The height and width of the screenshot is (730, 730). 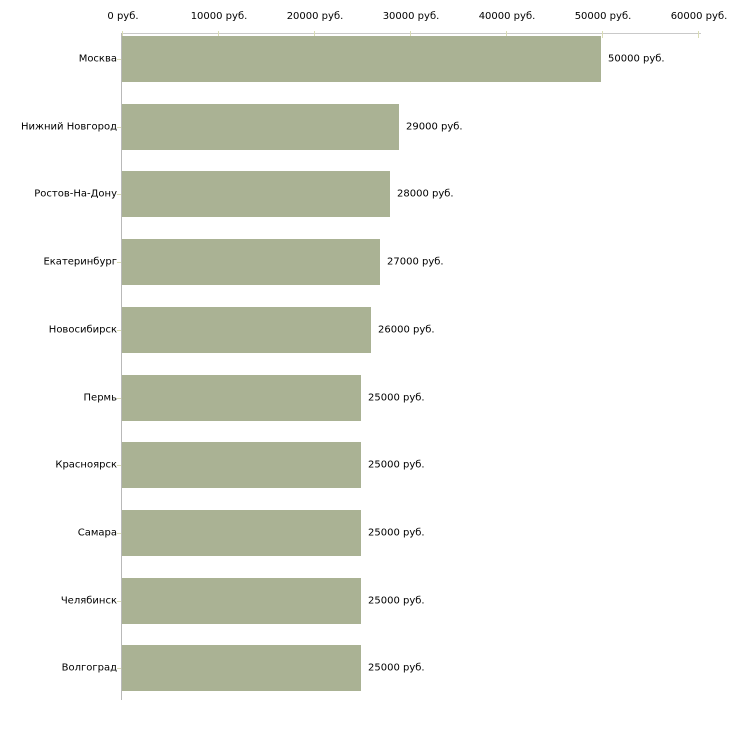 What do you see at coordinates (434, 127) in the screenshot?
I see `value-label: 29000 руб.` at bounding box center [434, 127].